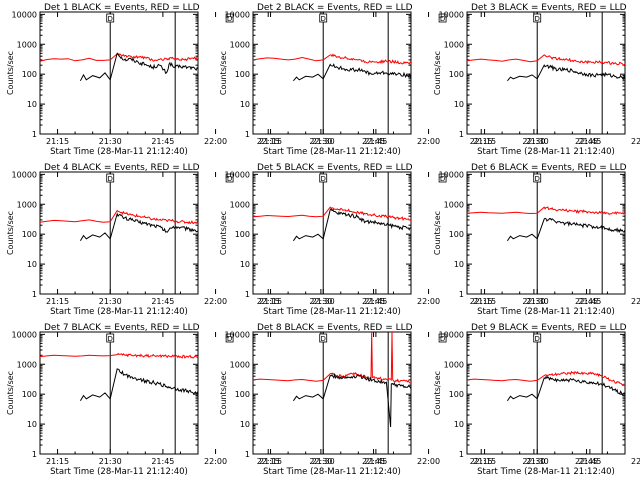 The image size is (640, 480). I want to click on panel-title: Det 4 BLACK = Events, RED = LLD, so click(122, 168).